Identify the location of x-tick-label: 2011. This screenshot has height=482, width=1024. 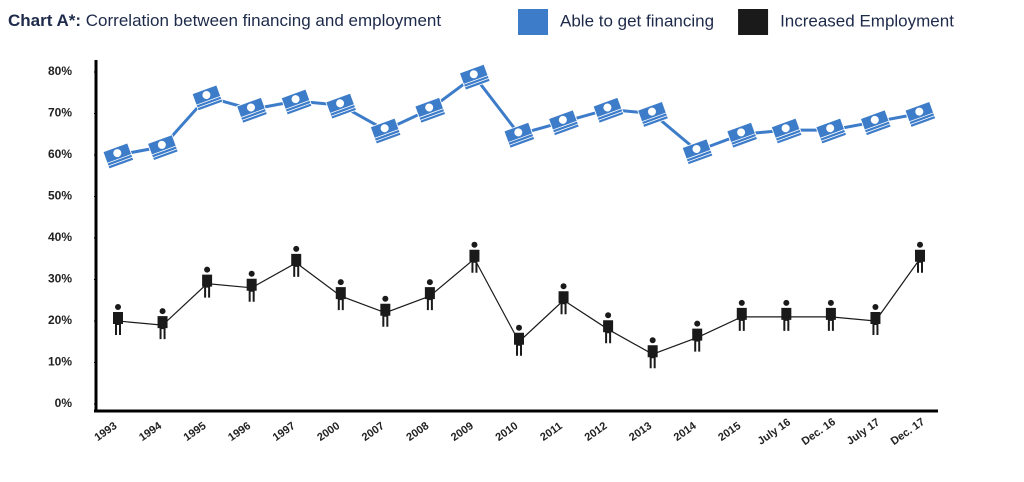
(551, 432).